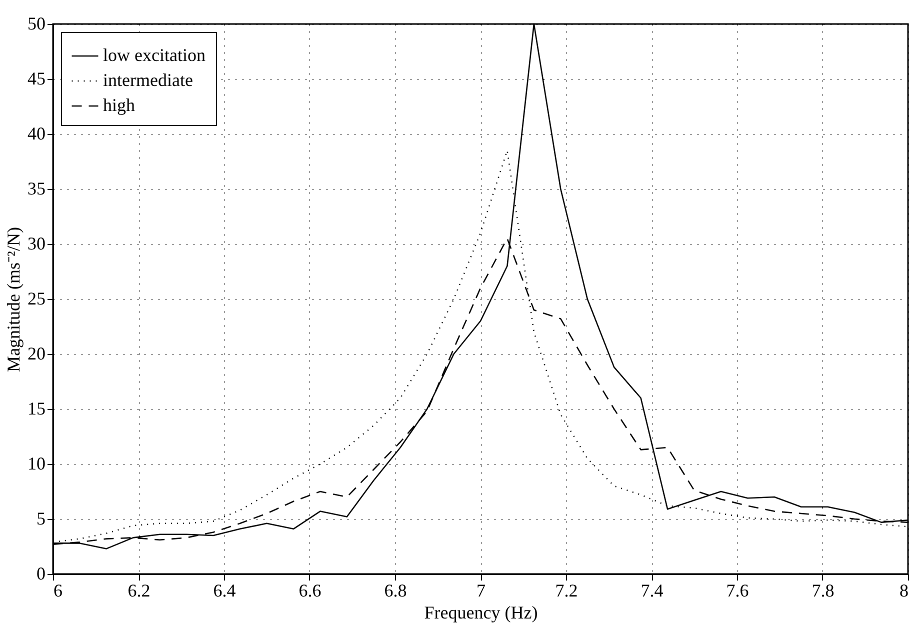 The height and width of the screenshot is (627, 919). I want to click on x-axis-title: Frequency (Hz), so click(481, 612).